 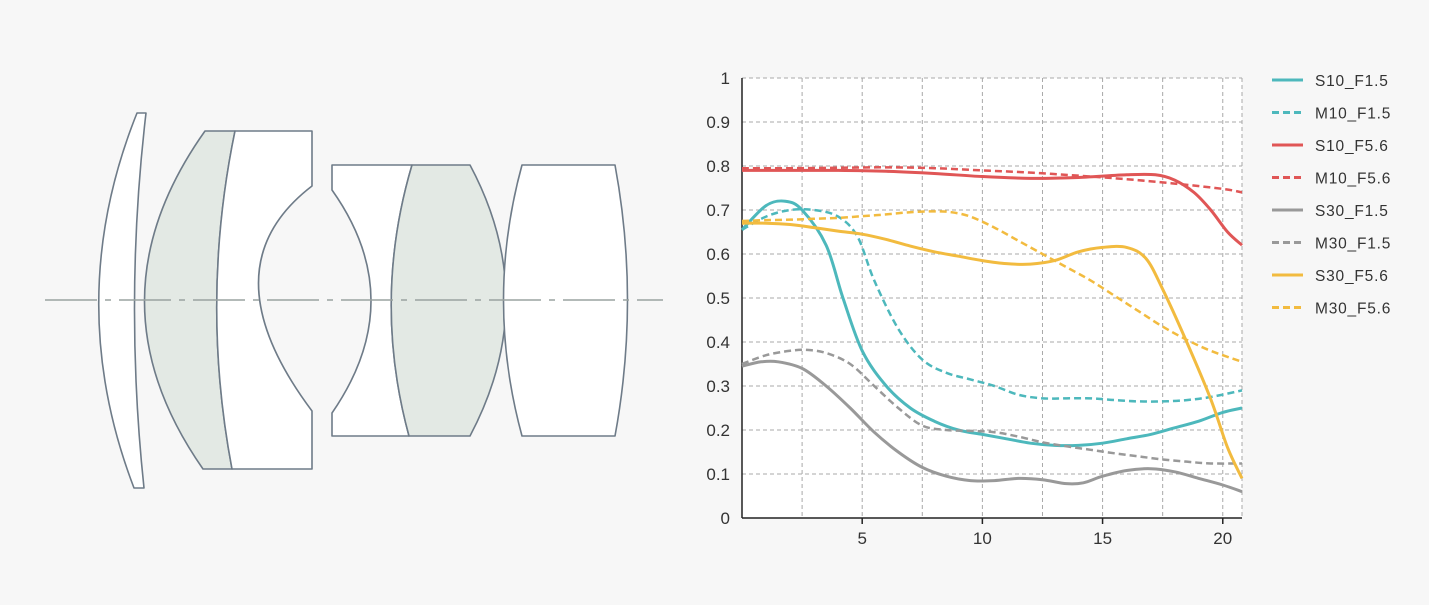 I want to click on legend-label: M30_F5.6, so click(x=1353, y=309).